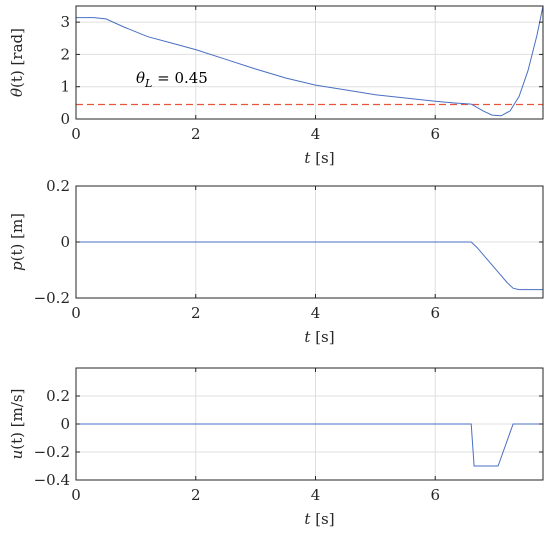 The height and width of the screenshot is (536, 550). I want to click on y-tick-label: 2, so click(65, 54).